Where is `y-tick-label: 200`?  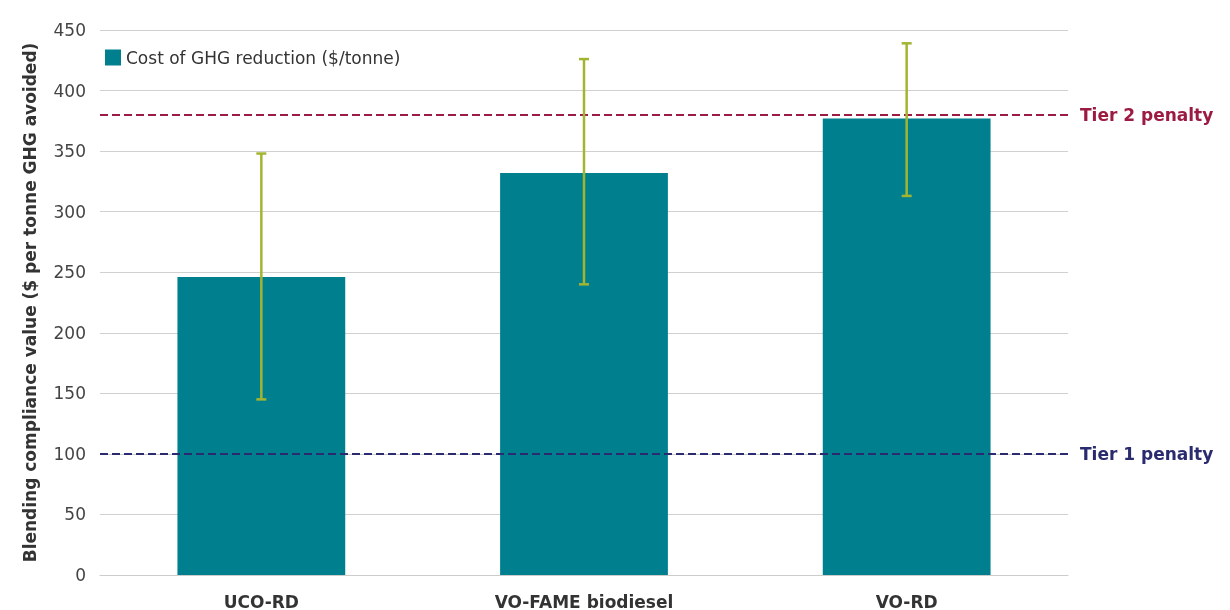
y-tick-label: 200 is located at coordinates (69, 332).